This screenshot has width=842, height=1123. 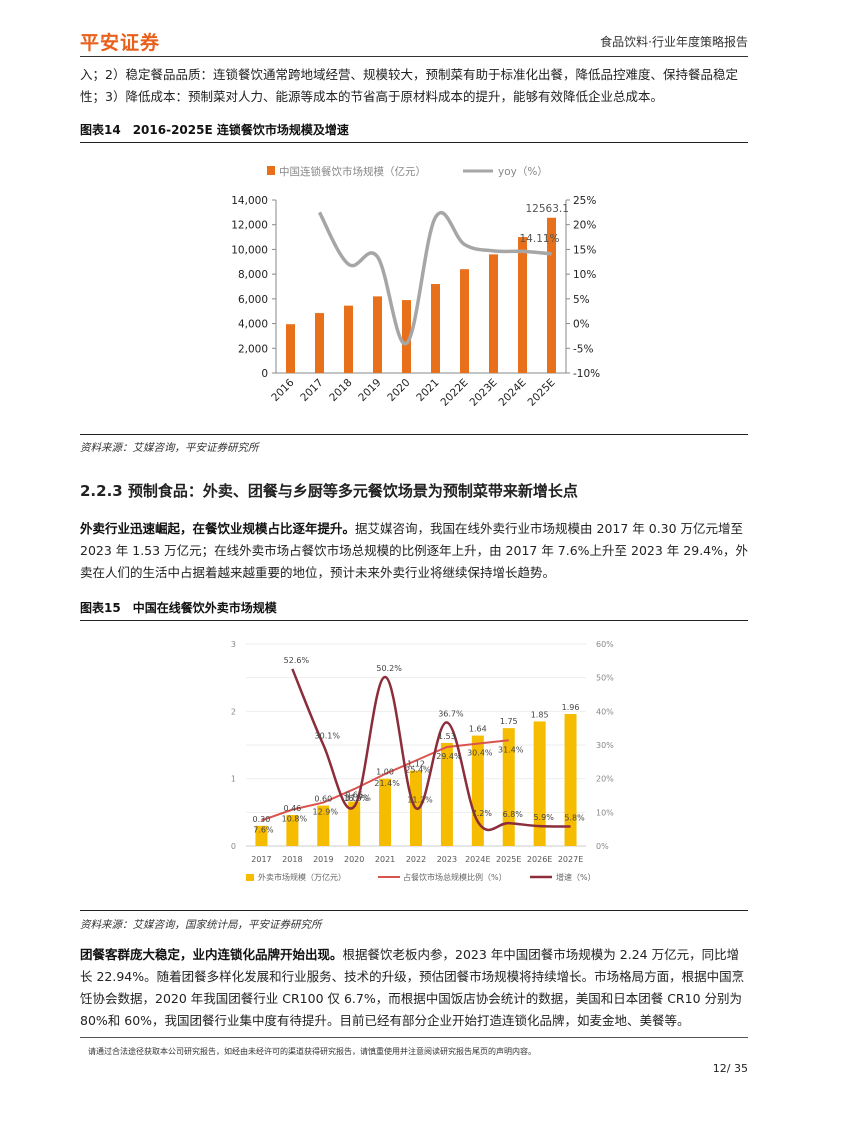 I want to click on right-tick-label: 0%, so click(x=602, y=846).